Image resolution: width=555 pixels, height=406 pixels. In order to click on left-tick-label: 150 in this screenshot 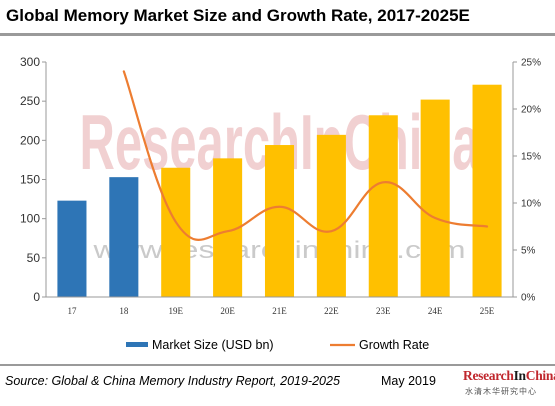, I will do `click(30, 180)`.